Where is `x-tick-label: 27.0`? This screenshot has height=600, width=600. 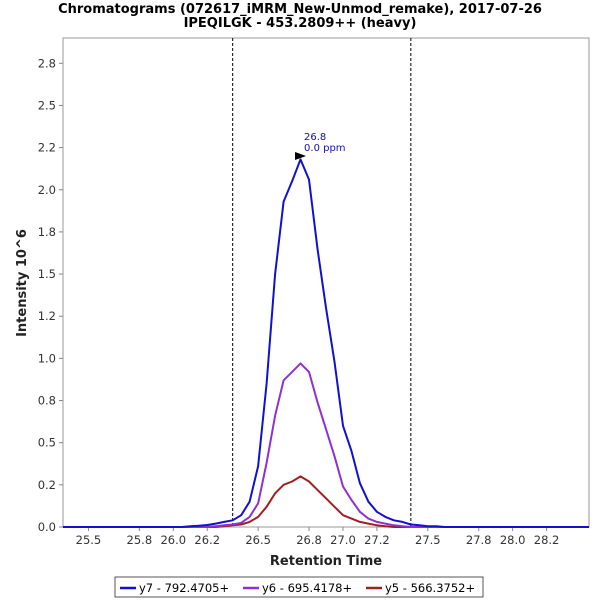 x-tick-label: 27.0 is located at coordinates (343, 540).